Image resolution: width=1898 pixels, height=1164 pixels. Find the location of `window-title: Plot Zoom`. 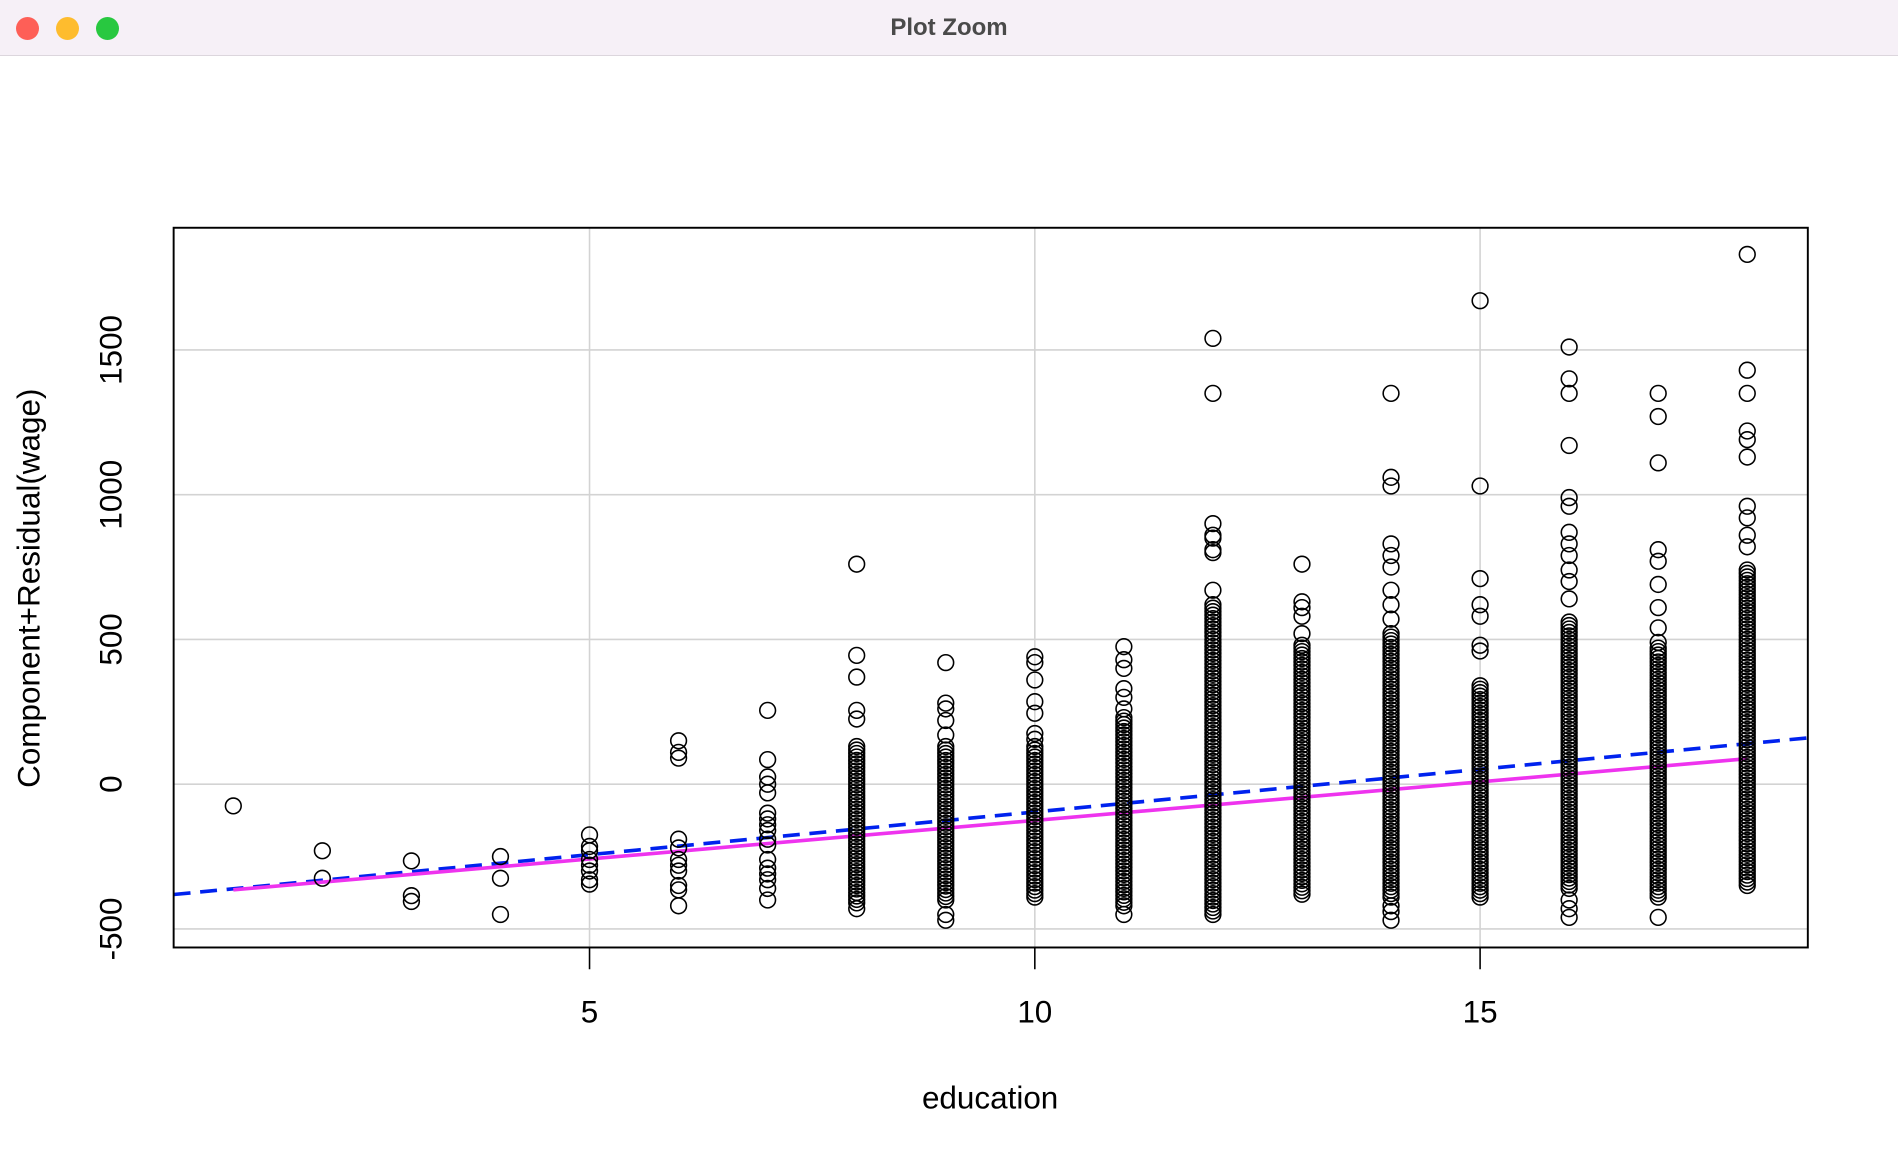

window-title: Plot Zoom is located at coordinates (949, 27).